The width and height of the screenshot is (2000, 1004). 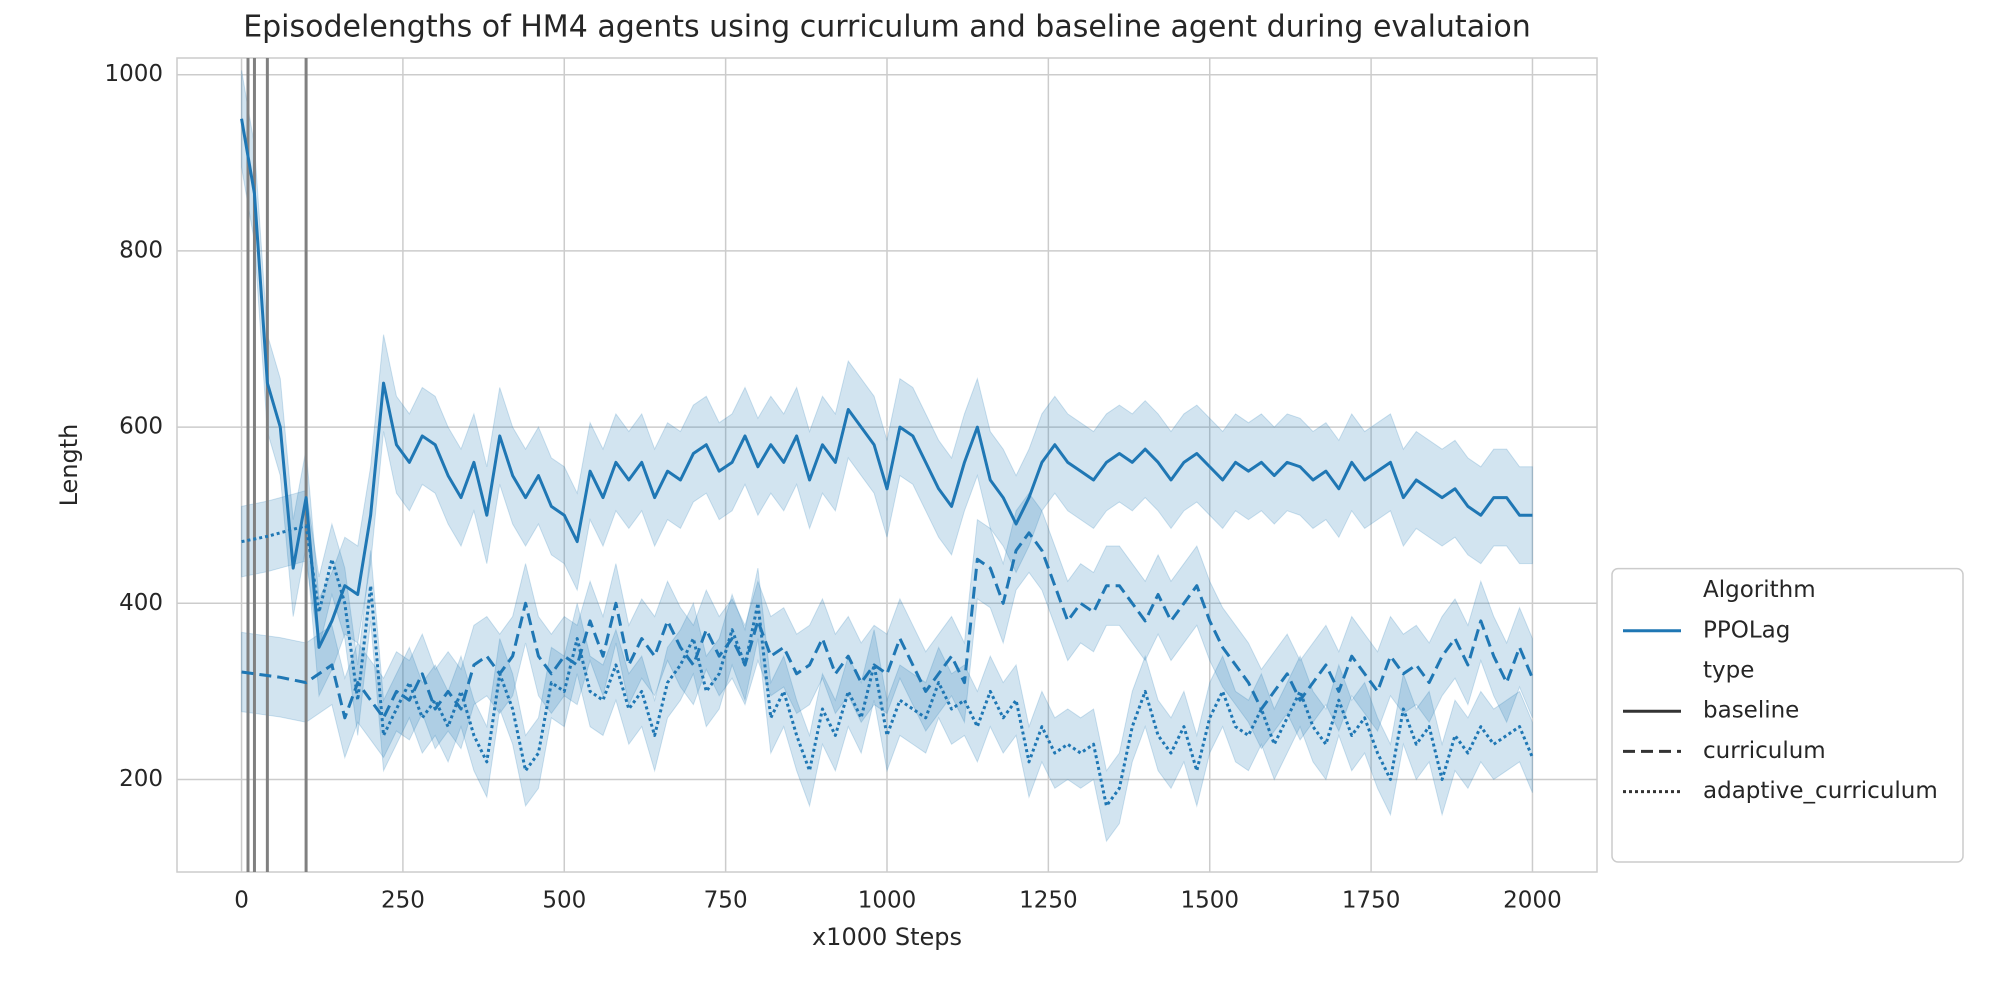 What do you see at coordinates (1820, 791) in the screenshot?
I see `legend-label: adaptive_curriculum` at bounding box center [1820, 791].